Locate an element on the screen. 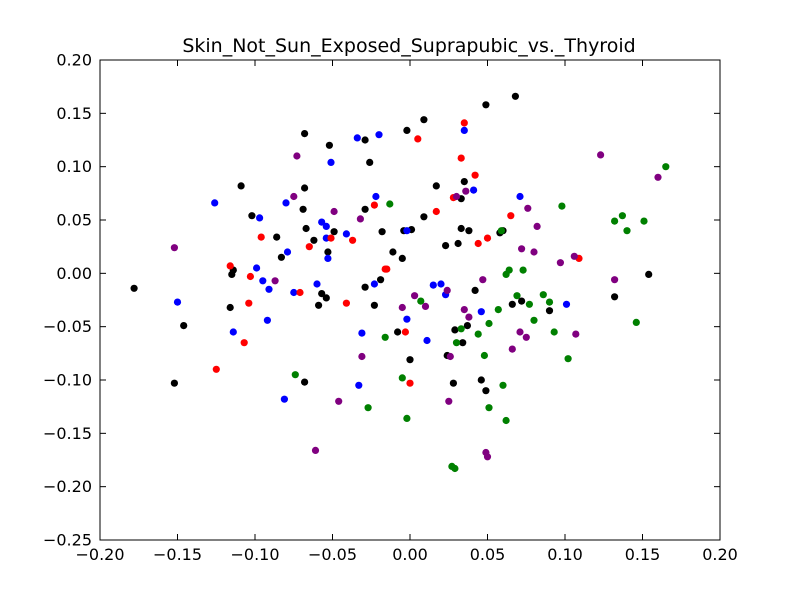 The width and height of the screenshot is (800, 600). y-tick-label: 0.20 is located at coordinates (74, 60).